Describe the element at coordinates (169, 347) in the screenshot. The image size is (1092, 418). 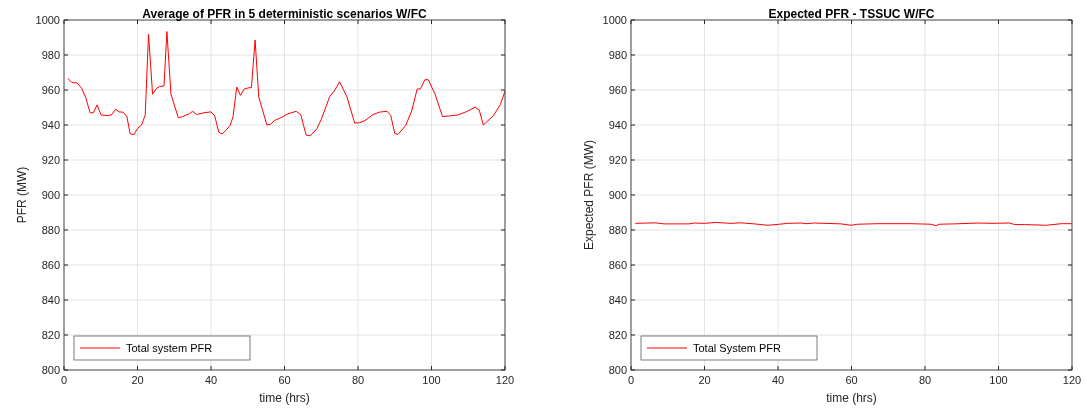
I see `legend-label: Total system PFR` at that location.